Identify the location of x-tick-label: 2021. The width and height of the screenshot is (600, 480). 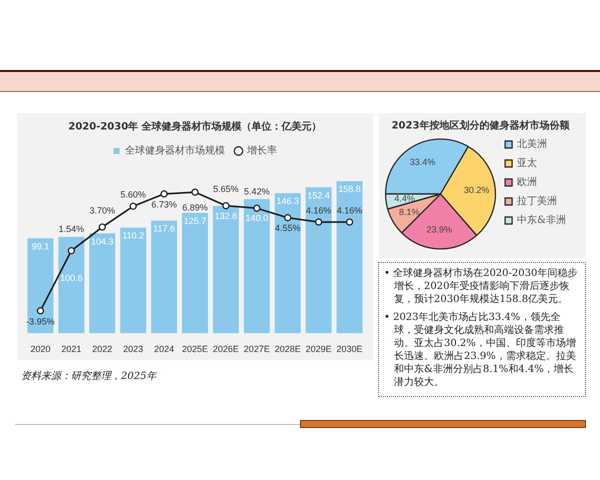
(71, 349).